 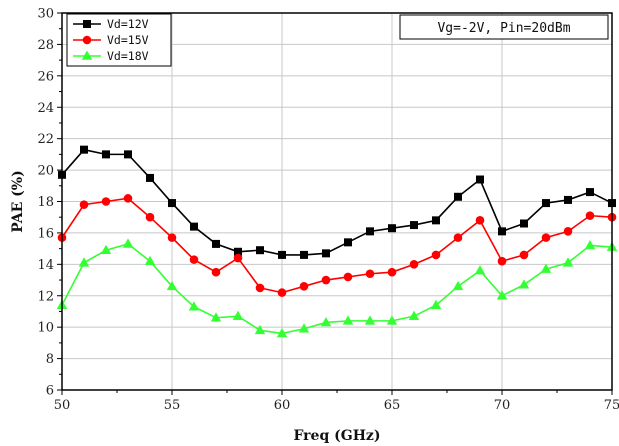 What do you see at coordinates (62, 405) in the screenshot?
I see `x-tick-label: 50` at bounding box center [62, 405].